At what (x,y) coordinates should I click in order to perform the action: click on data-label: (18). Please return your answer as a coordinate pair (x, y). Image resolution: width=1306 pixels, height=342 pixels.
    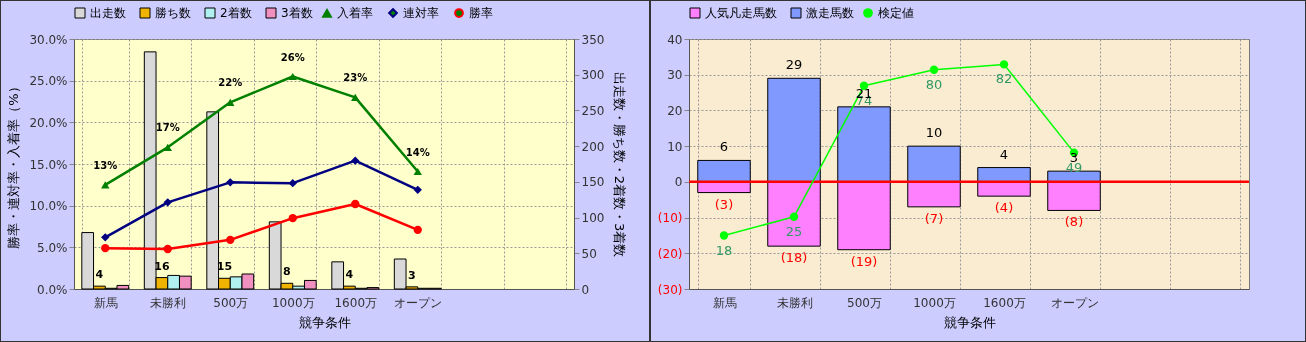
    Looking at the image, I should click on (794, 258).